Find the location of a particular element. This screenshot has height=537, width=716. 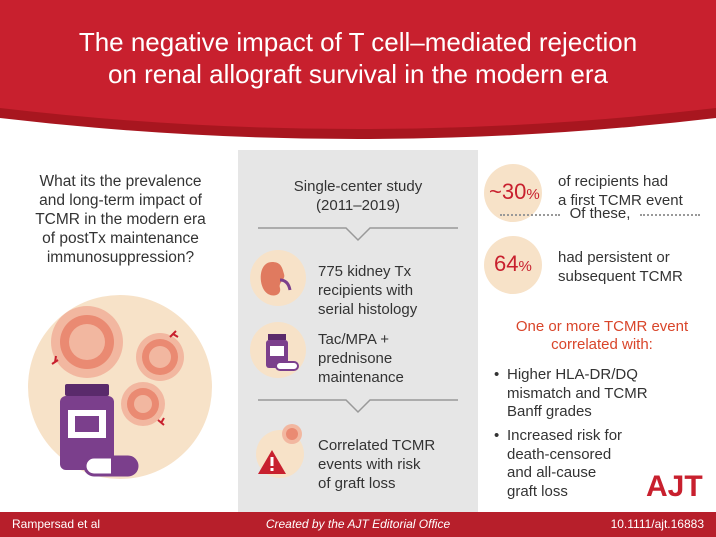

mid-item-line: serial histology is located at coordinates (368, 309).